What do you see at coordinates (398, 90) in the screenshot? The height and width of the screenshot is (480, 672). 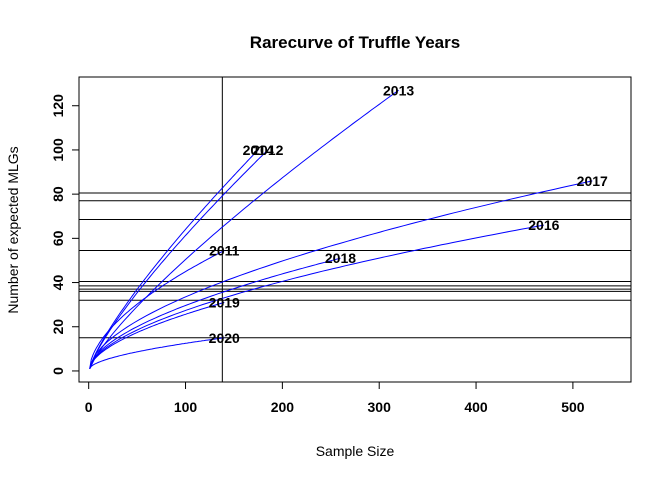 I see `curve-label-2013: 2013` at bounding box center [398, 90].